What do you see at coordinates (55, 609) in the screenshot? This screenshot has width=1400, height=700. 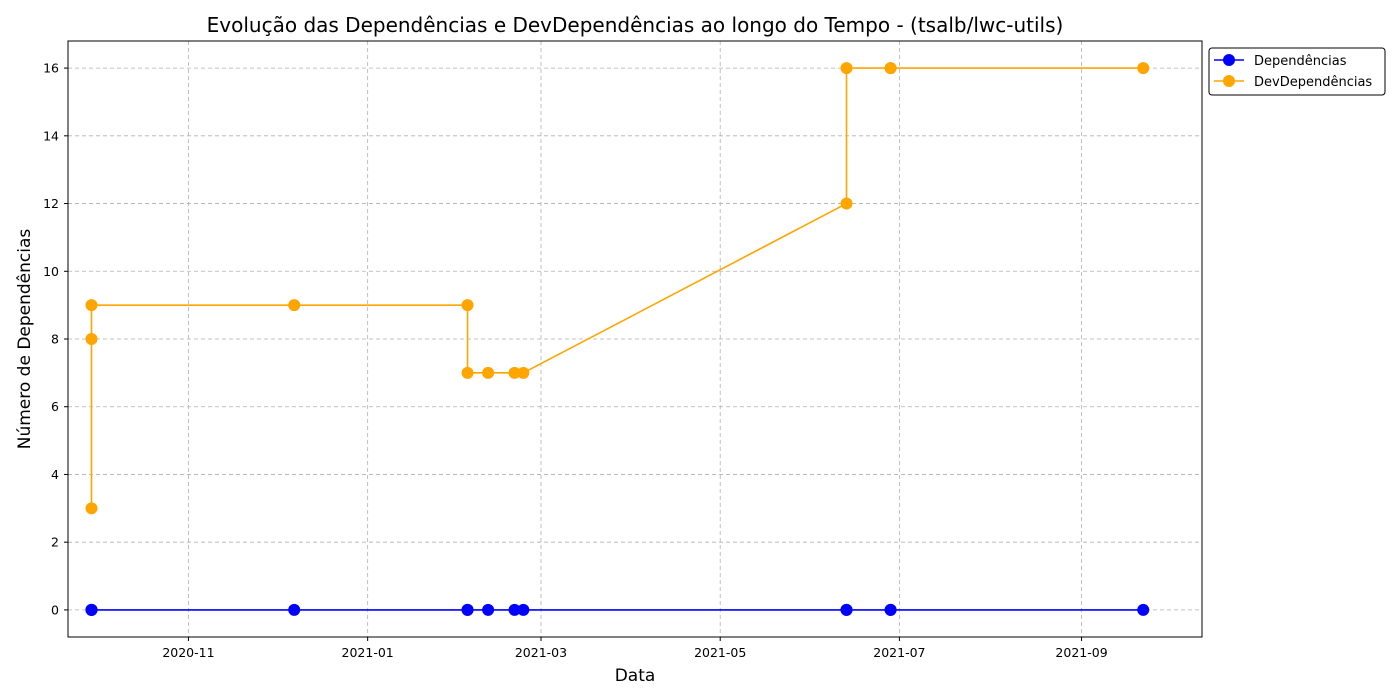 I see `y-tick-label: 0` at bounding box center [55, 609].